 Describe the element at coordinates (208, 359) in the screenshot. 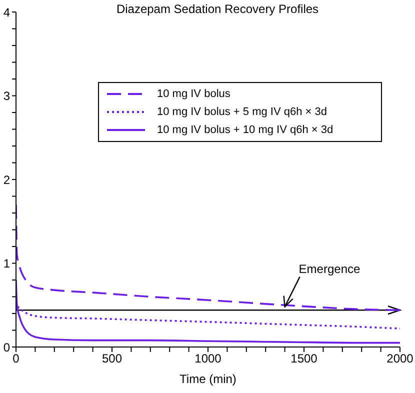

I see `x-tick-label: 1000` at that location.